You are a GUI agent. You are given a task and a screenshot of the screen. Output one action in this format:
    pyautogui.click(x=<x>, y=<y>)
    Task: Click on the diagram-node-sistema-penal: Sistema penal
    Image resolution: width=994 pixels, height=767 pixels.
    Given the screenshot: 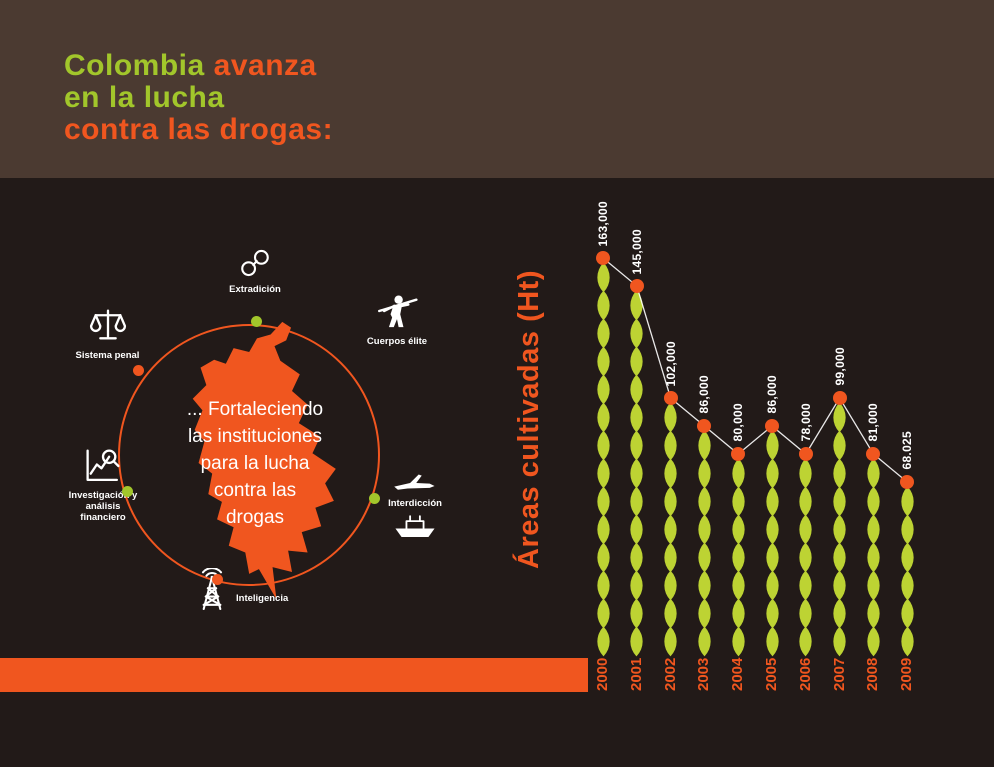 What is the action you would take?
    pyautogui.click(x=107, y=333)
    